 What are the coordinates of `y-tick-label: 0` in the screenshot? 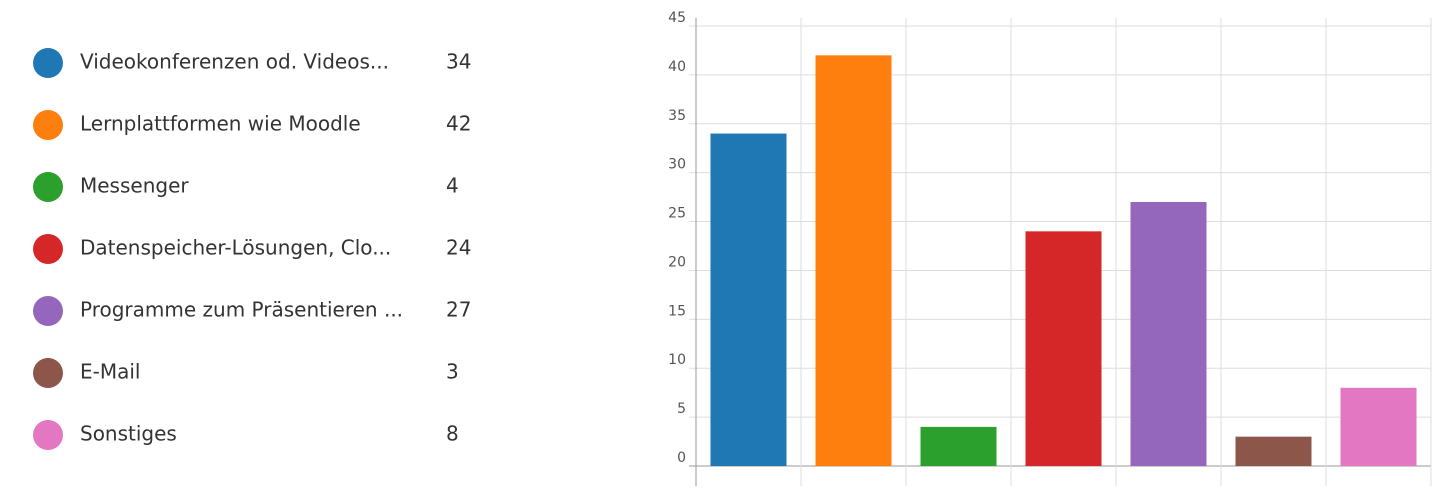 It's located at (681, 458).